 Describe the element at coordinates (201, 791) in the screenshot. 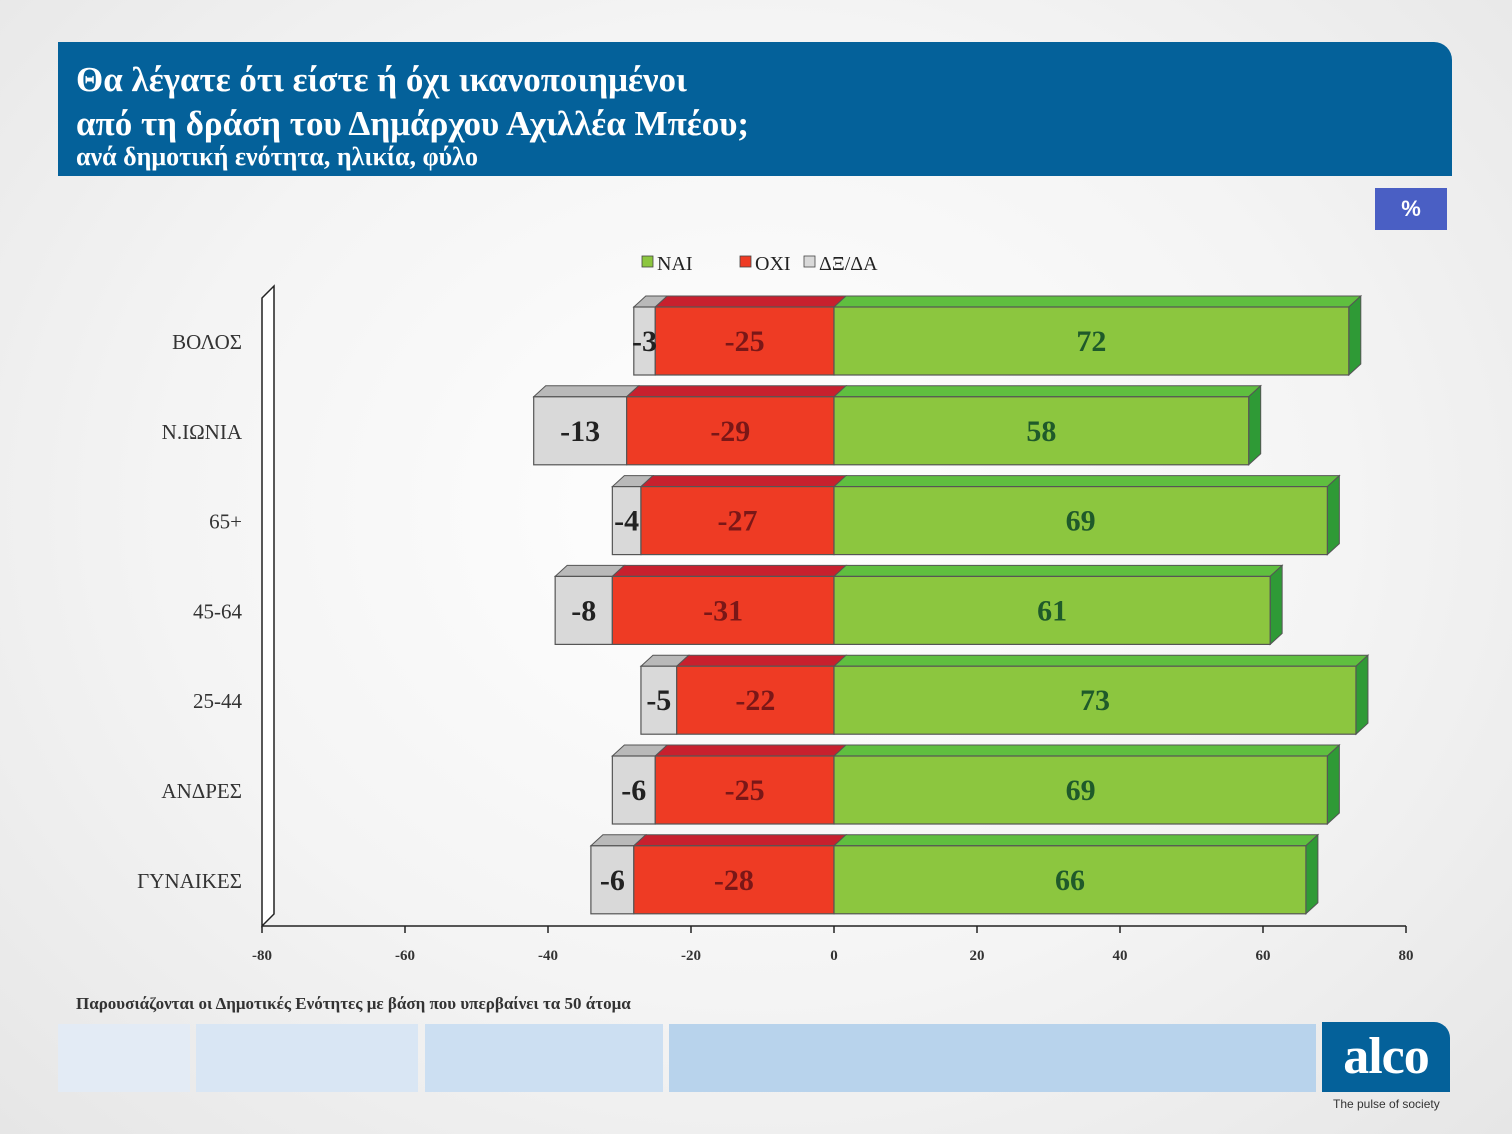

I see `category-label: ΑΝΔΡΕΣ` at that location.